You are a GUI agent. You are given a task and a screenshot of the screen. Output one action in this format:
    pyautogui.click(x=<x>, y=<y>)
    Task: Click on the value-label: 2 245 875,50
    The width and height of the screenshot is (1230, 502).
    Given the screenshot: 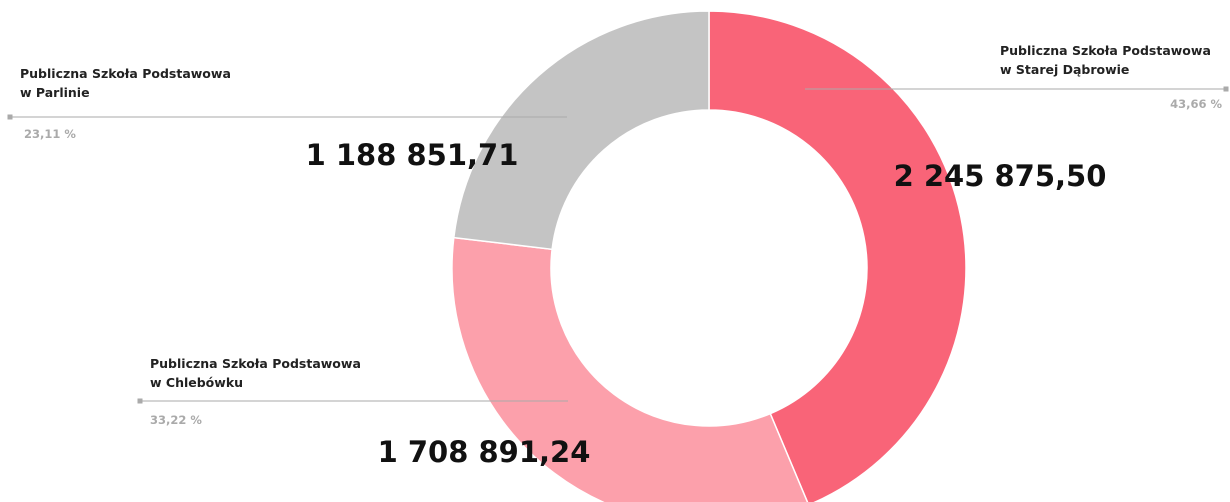 What is the action you would take?
    pyautogui.click(x=1000, y=176)
    